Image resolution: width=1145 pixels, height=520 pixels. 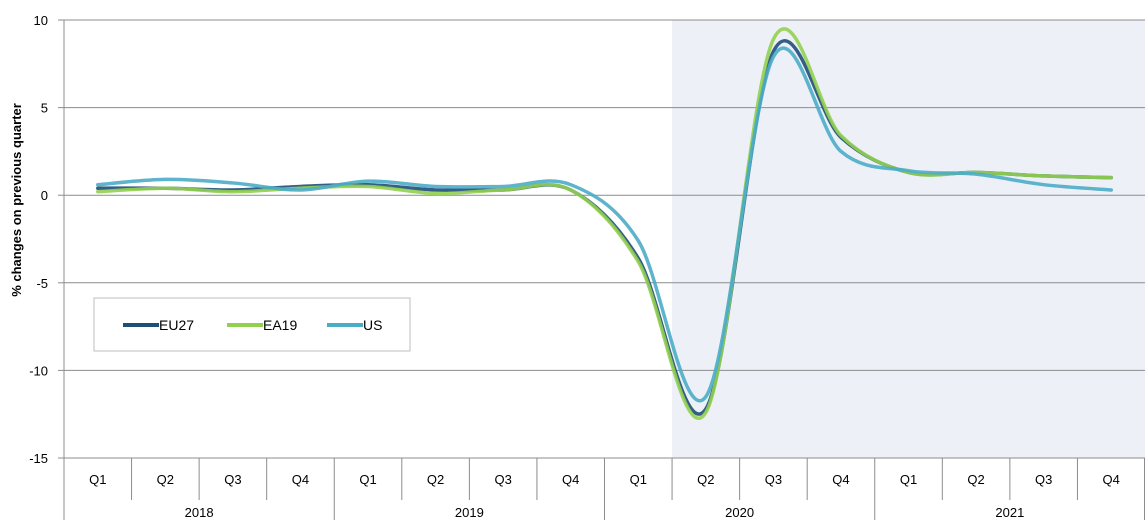 What do you see at coordinates (41, 20) in the screenshot?
I see `y-tick-label: 10` at bounding box center [41, 20].